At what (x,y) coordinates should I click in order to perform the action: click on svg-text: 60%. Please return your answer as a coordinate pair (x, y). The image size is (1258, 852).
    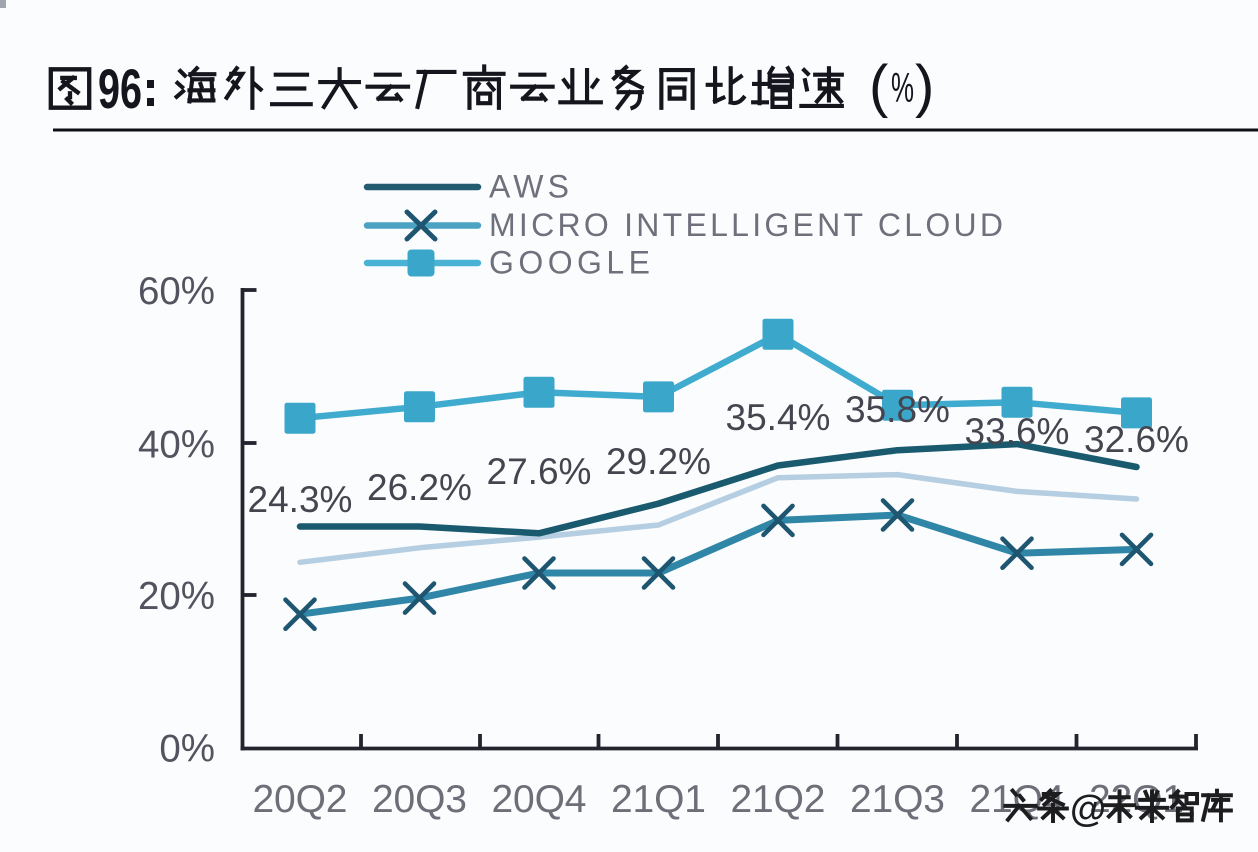
    Looking at the image, I should click on (176, 291).